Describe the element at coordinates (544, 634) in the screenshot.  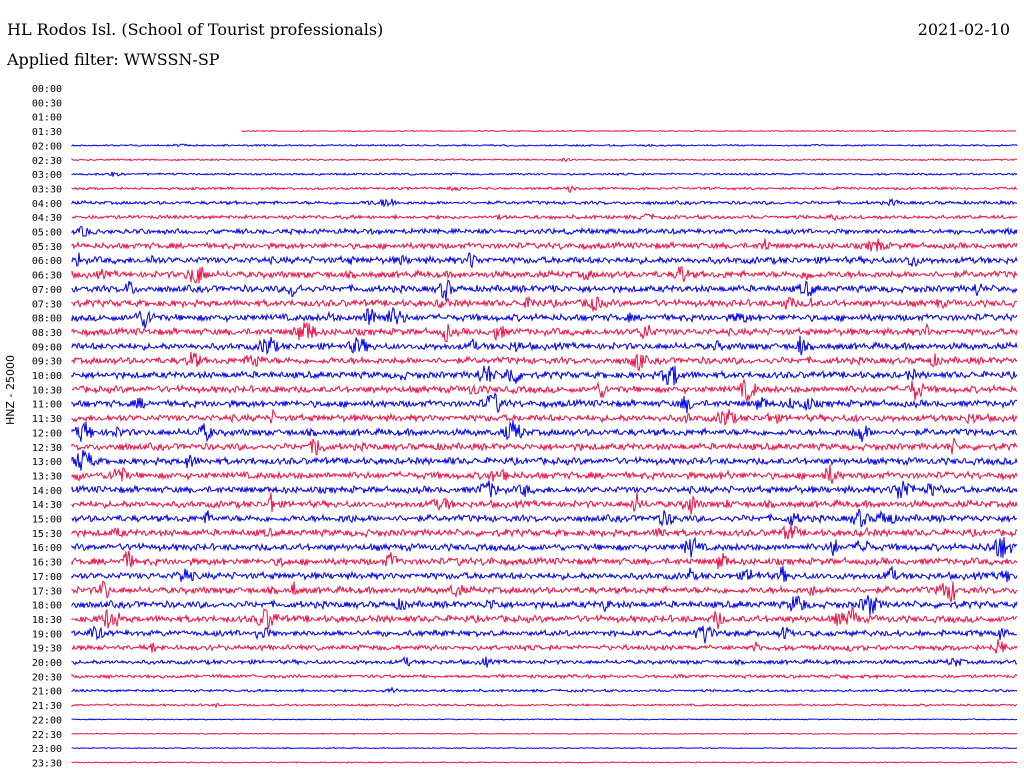
I see `trace-1900` at that location.